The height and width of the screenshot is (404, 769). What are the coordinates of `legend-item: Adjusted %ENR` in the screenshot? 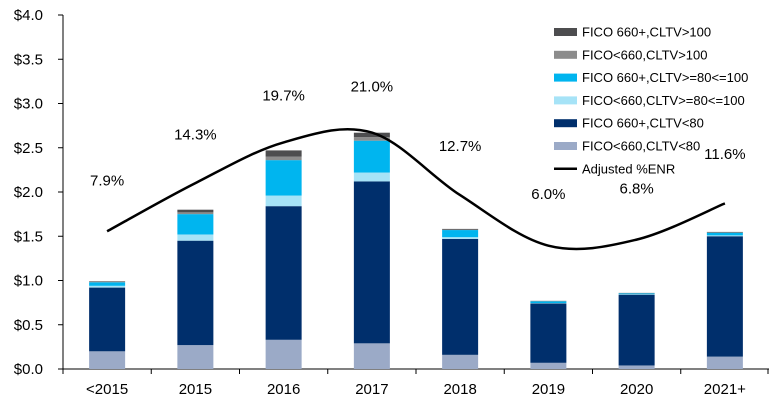 It's located at (614, 168).